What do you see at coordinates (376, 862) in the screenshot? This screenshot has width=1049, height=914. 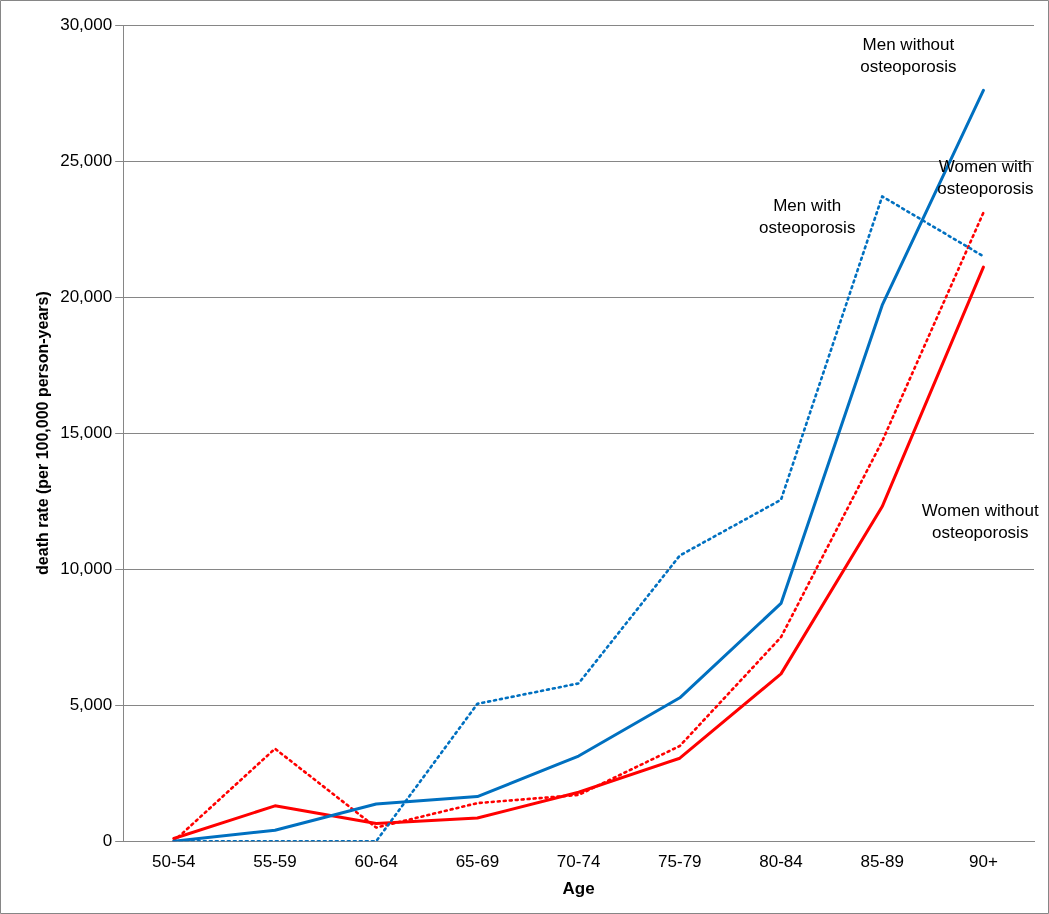 I see `x-tick-label: 60-64` at bounding box center [376, 862].